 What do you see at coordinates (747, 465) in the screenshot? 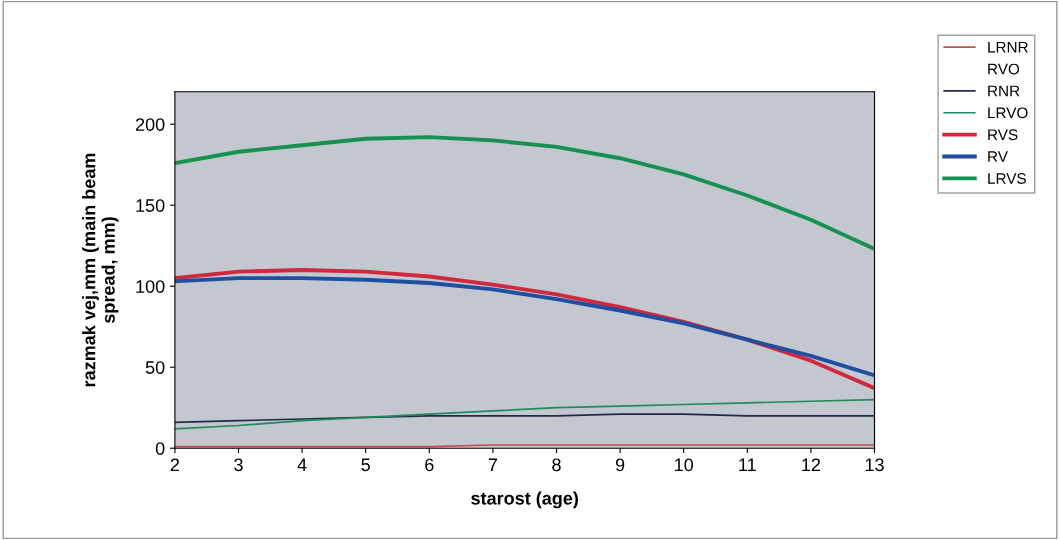
I see `x-tick-label: 11` at bounding box center [747, 465].